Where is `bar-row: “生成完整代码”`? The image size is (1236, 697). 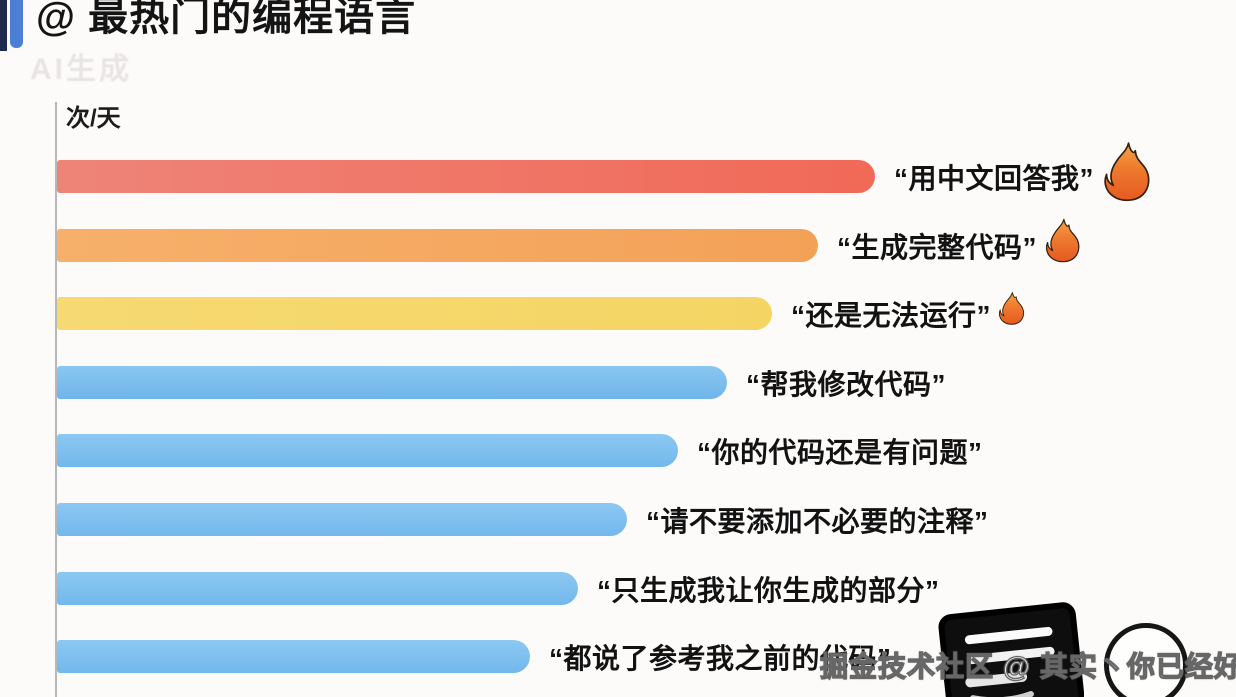
bar-row: “生成完整代码” is located at coordinates (569, 240).